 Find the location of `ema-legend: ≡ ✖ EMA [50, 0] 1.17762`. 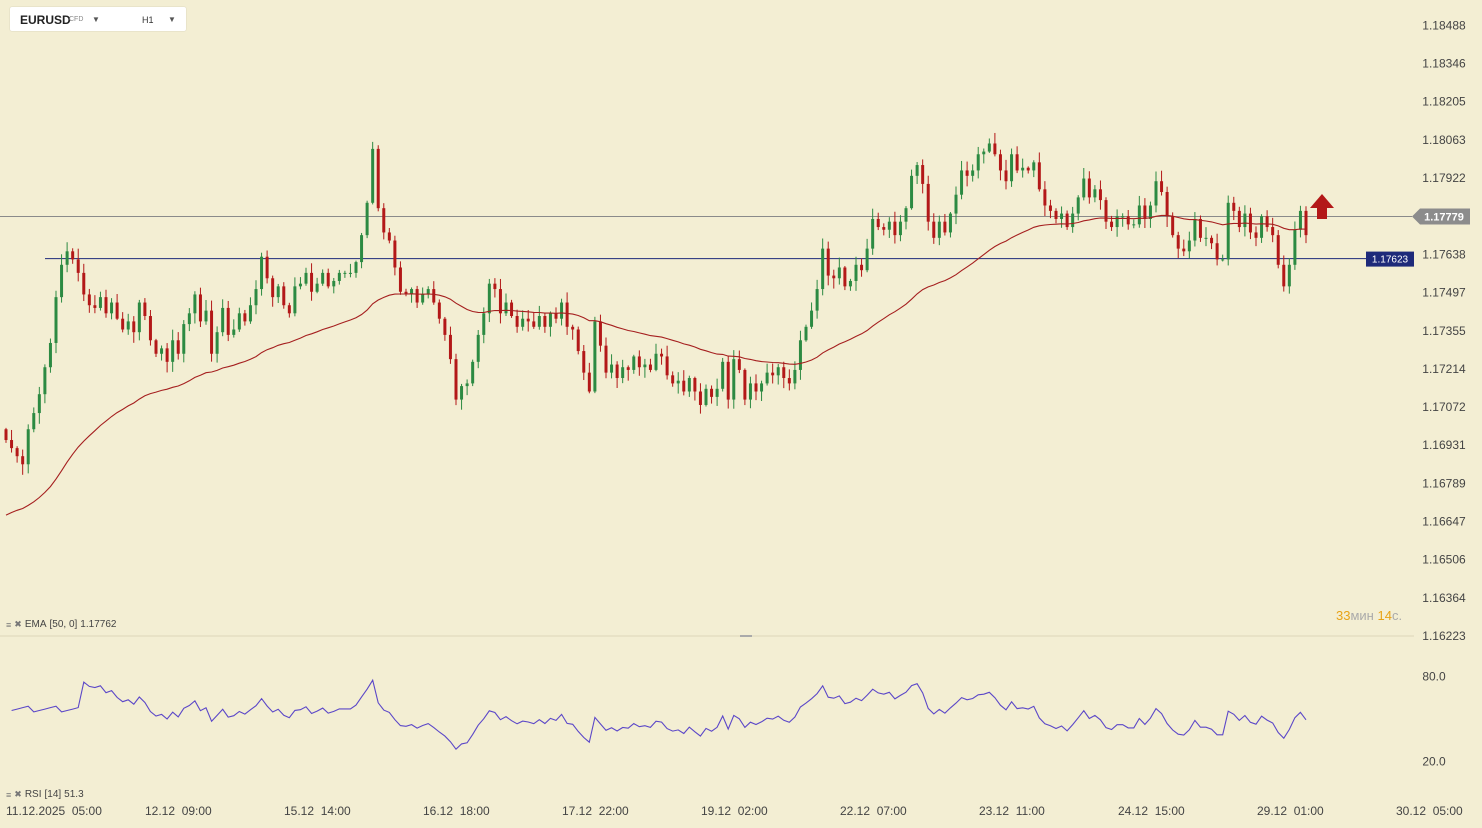

ema-legend: ≡ ✖ EMA [50, 0] 1.17762 is located at coordinates (61, 624).